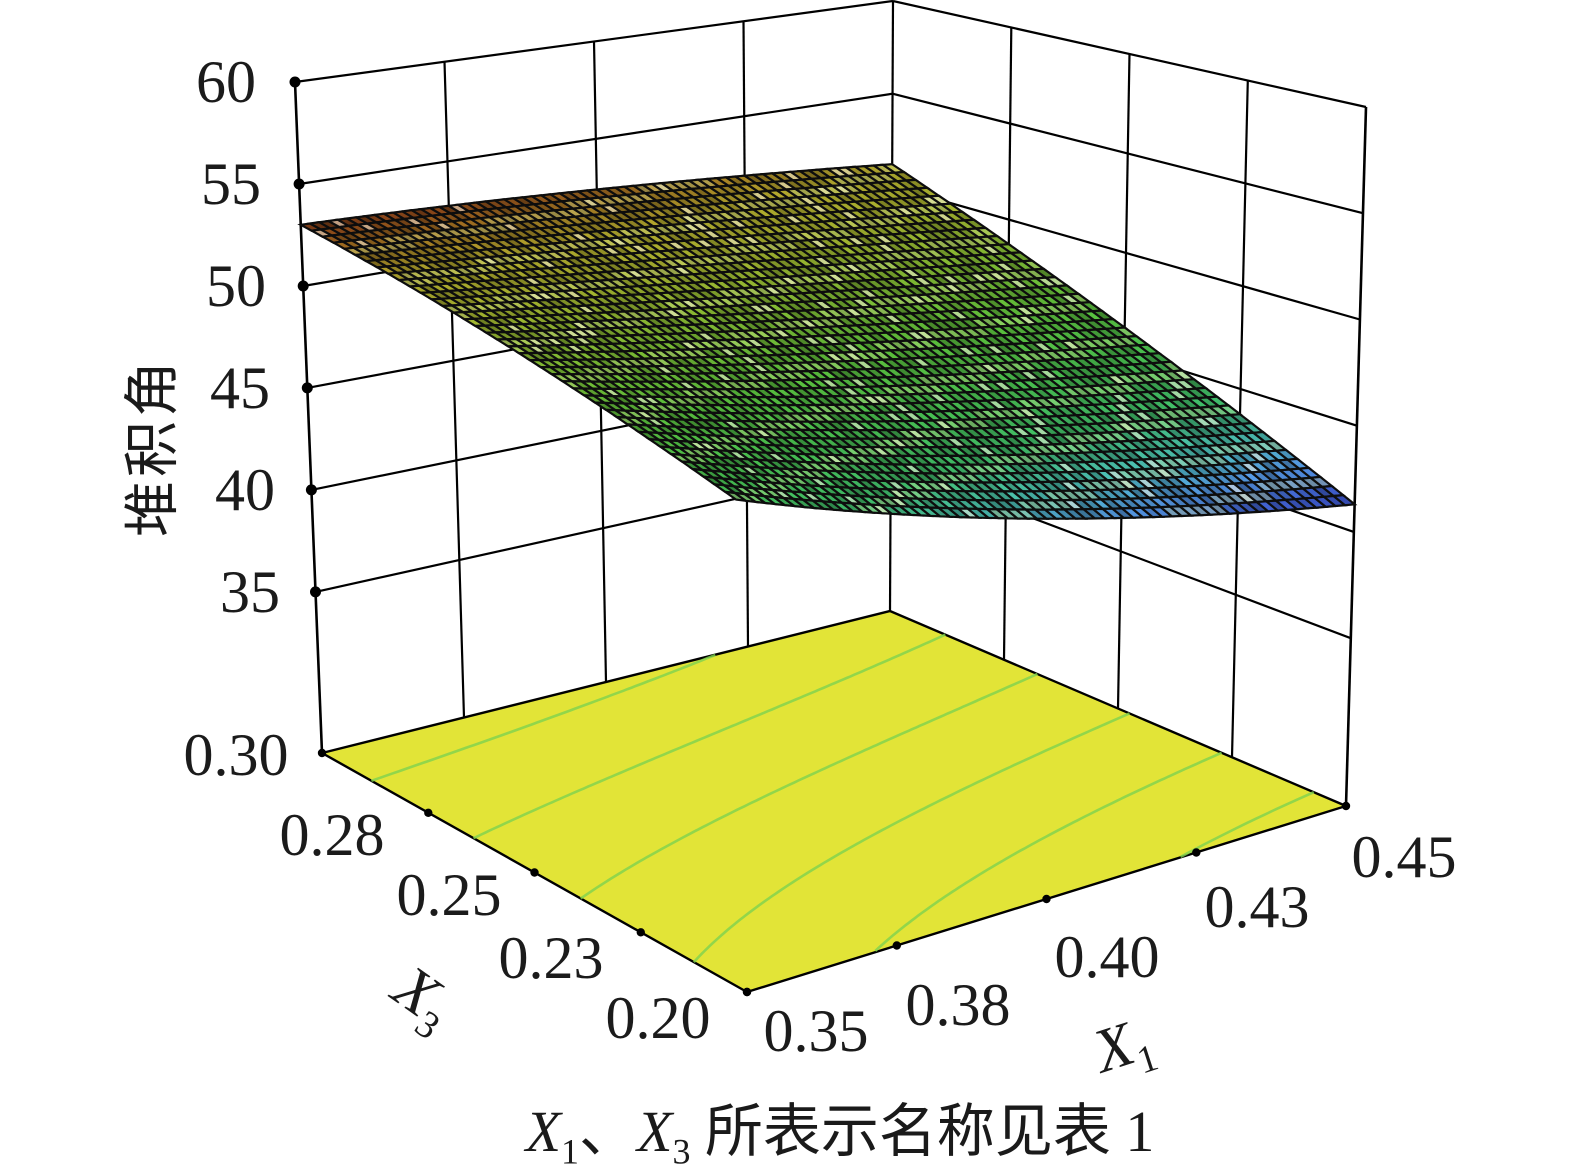  What do you see at coordinates (226, 82) in the screenshot?
I see `z-tick-60: 60` at bounding box center [226, 82].